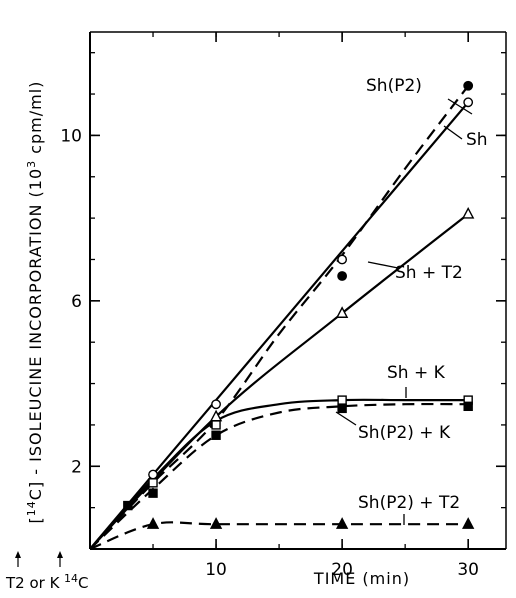 The height and width of the screenshot is (598, 516). Describe the element at coordinates (83, 583) in the screenshot. I see `c14-annotation-part: C` at that location.